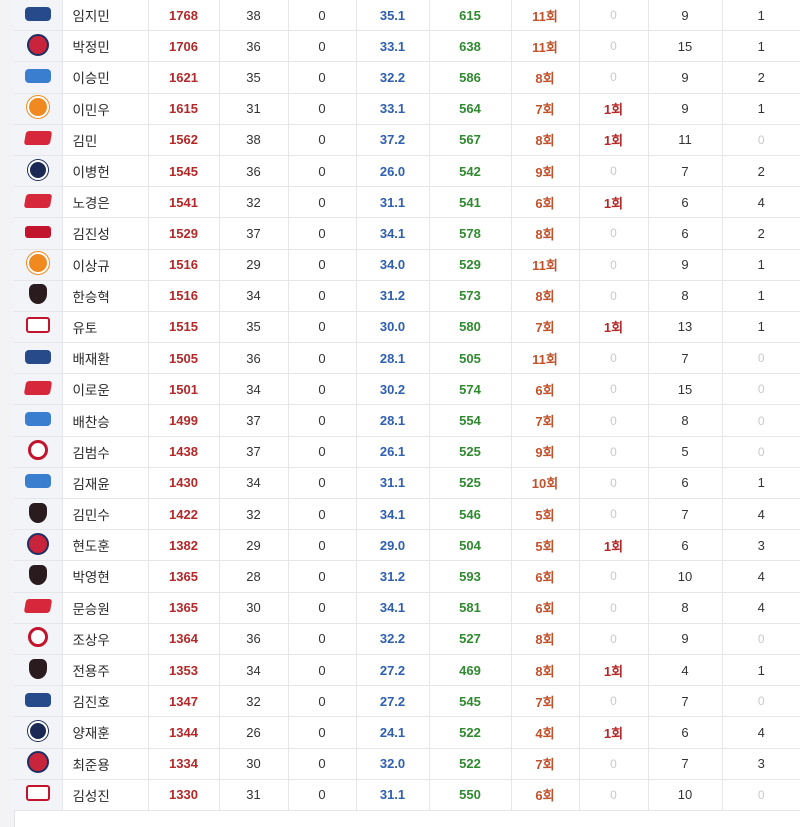 Image resolution: width=800 pixels, height=827 pixels. What do you see at coordinates (407, 202) in the screenshot?
I see `table-row: 노경은 1541 32 0 31.1 541 6회 1회 6 4` at bounding box center [407, 202].